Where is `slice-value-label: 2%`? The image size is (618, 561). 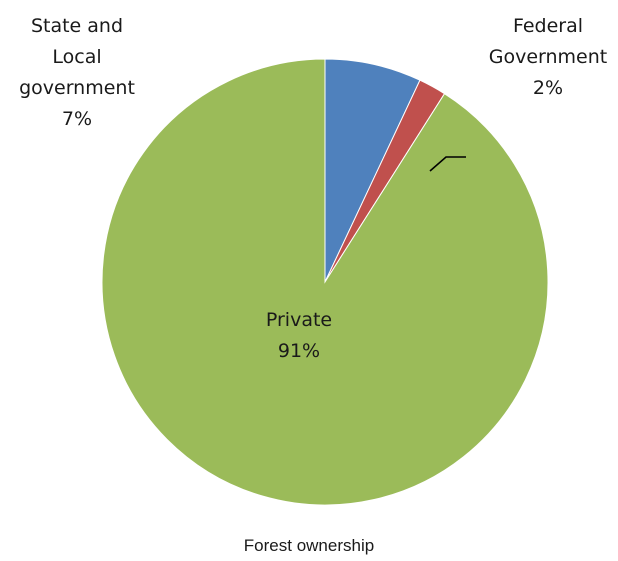 slice-value-label: 2% is located at coordinates (548, 88).